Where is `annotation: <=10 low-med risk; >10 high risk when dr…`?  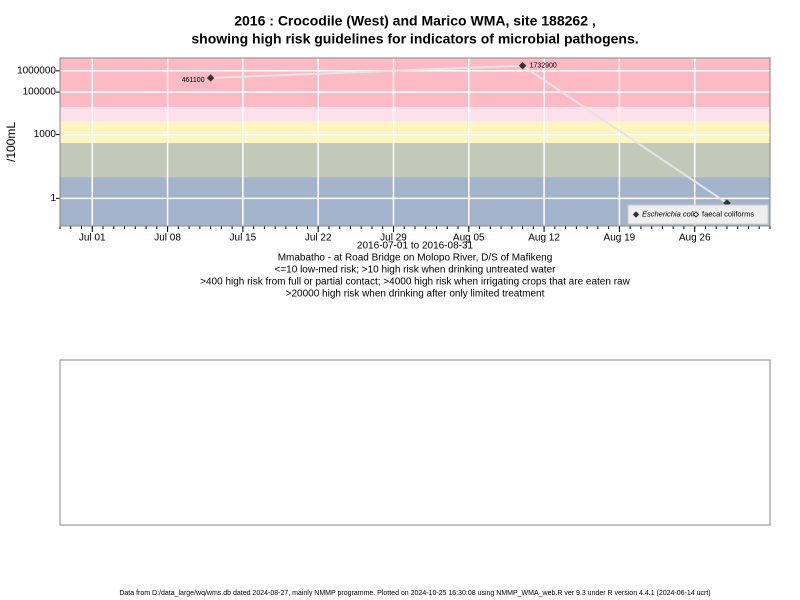
annotation: <=10 low-med risk; >10 high risk when dr… is located at coordinates (416, 270).